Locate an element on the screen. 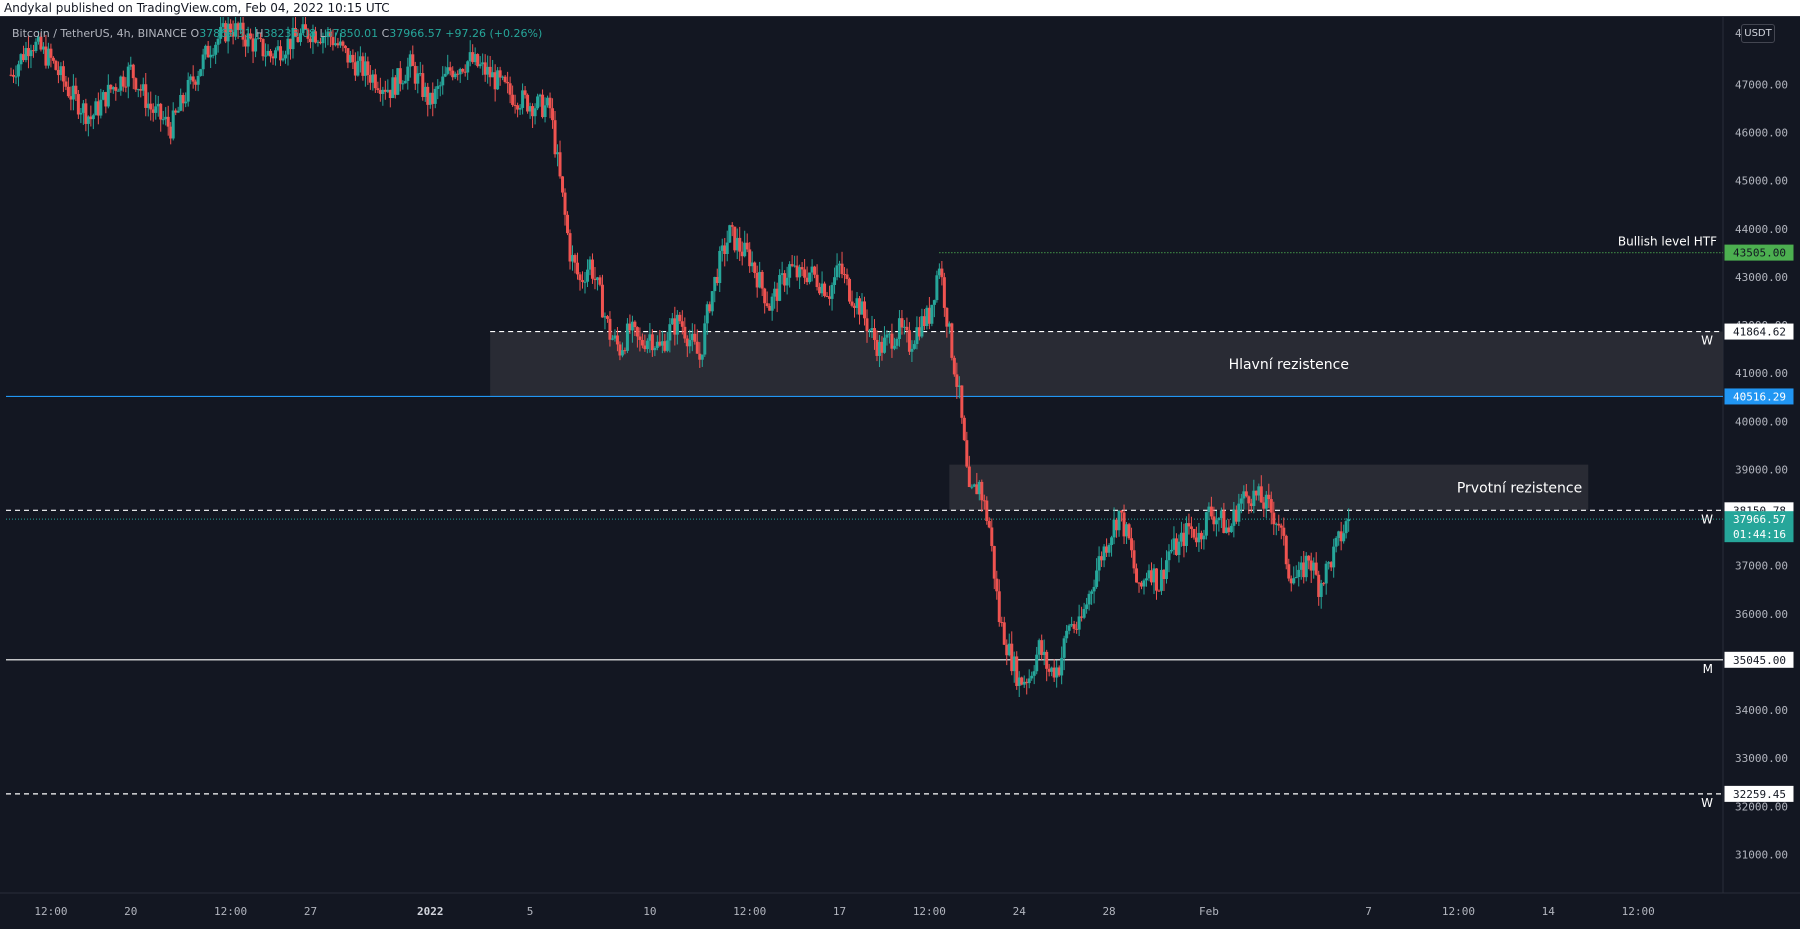  m-marker: M is located at coordinates (1708, 669).